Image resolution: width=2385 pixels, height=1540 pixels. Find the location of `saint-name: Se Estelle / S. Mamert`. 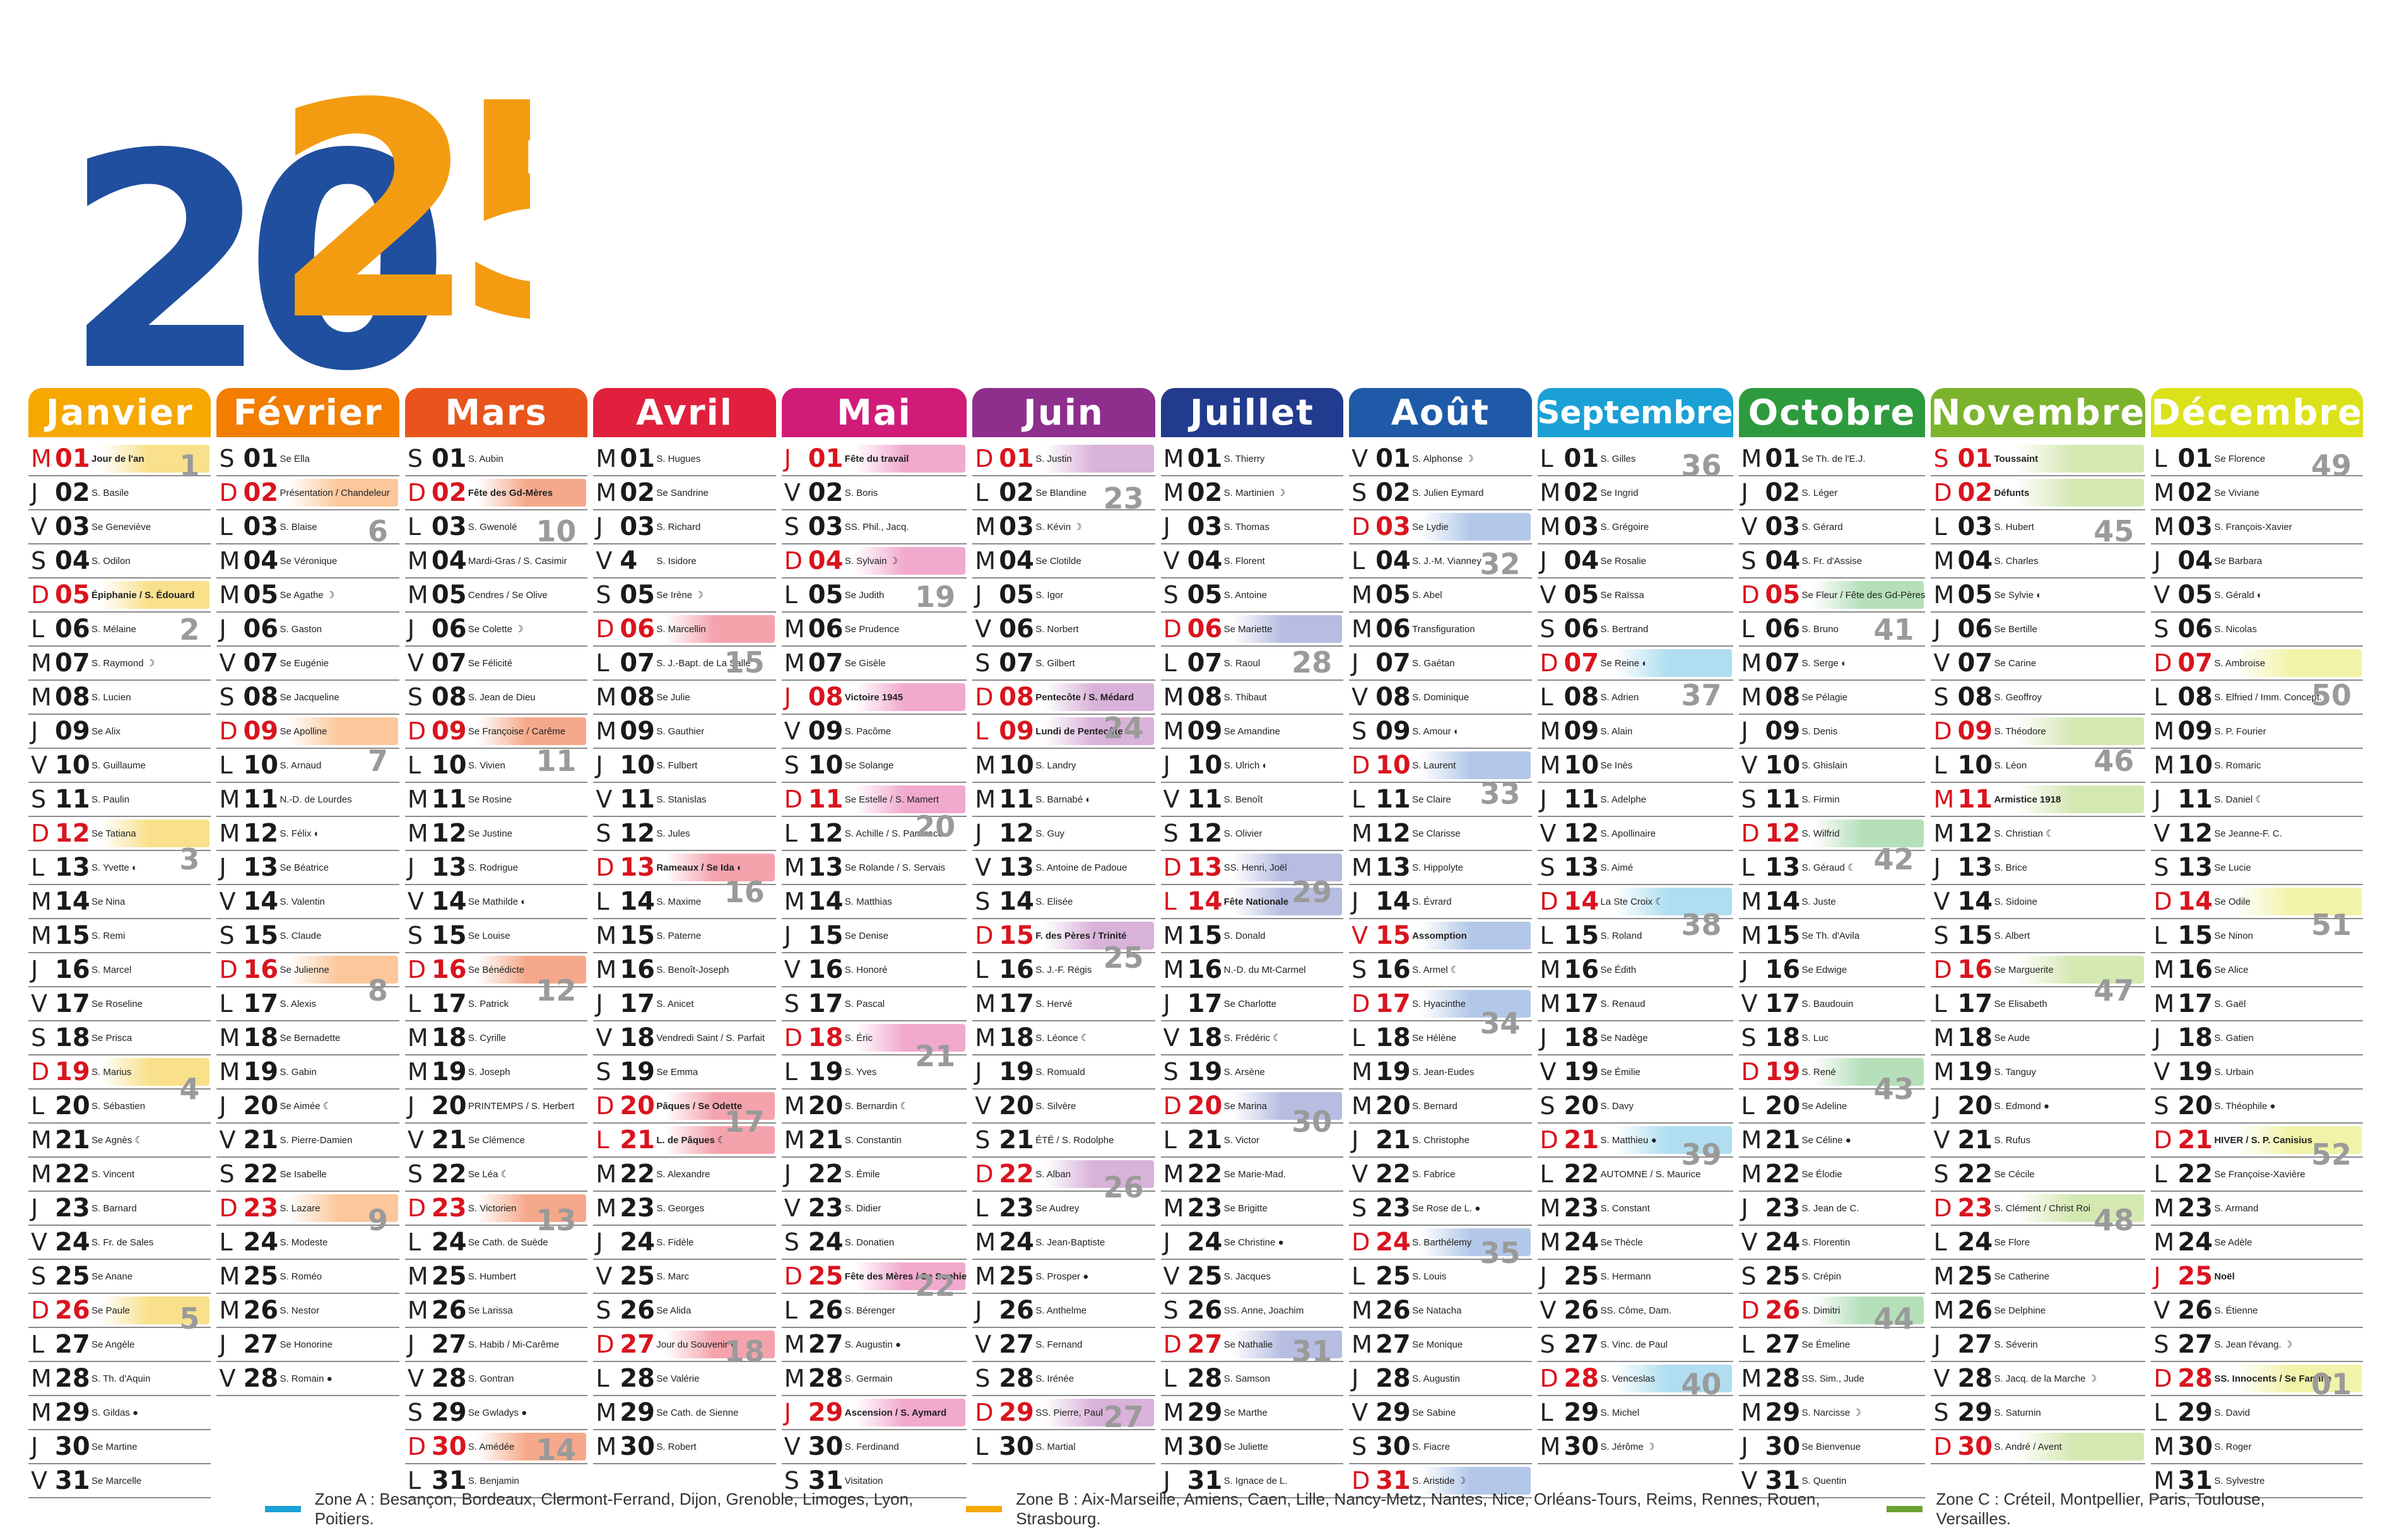

saint-name: Se Estelle / S. Mamert is located at coordinates (891, 799).